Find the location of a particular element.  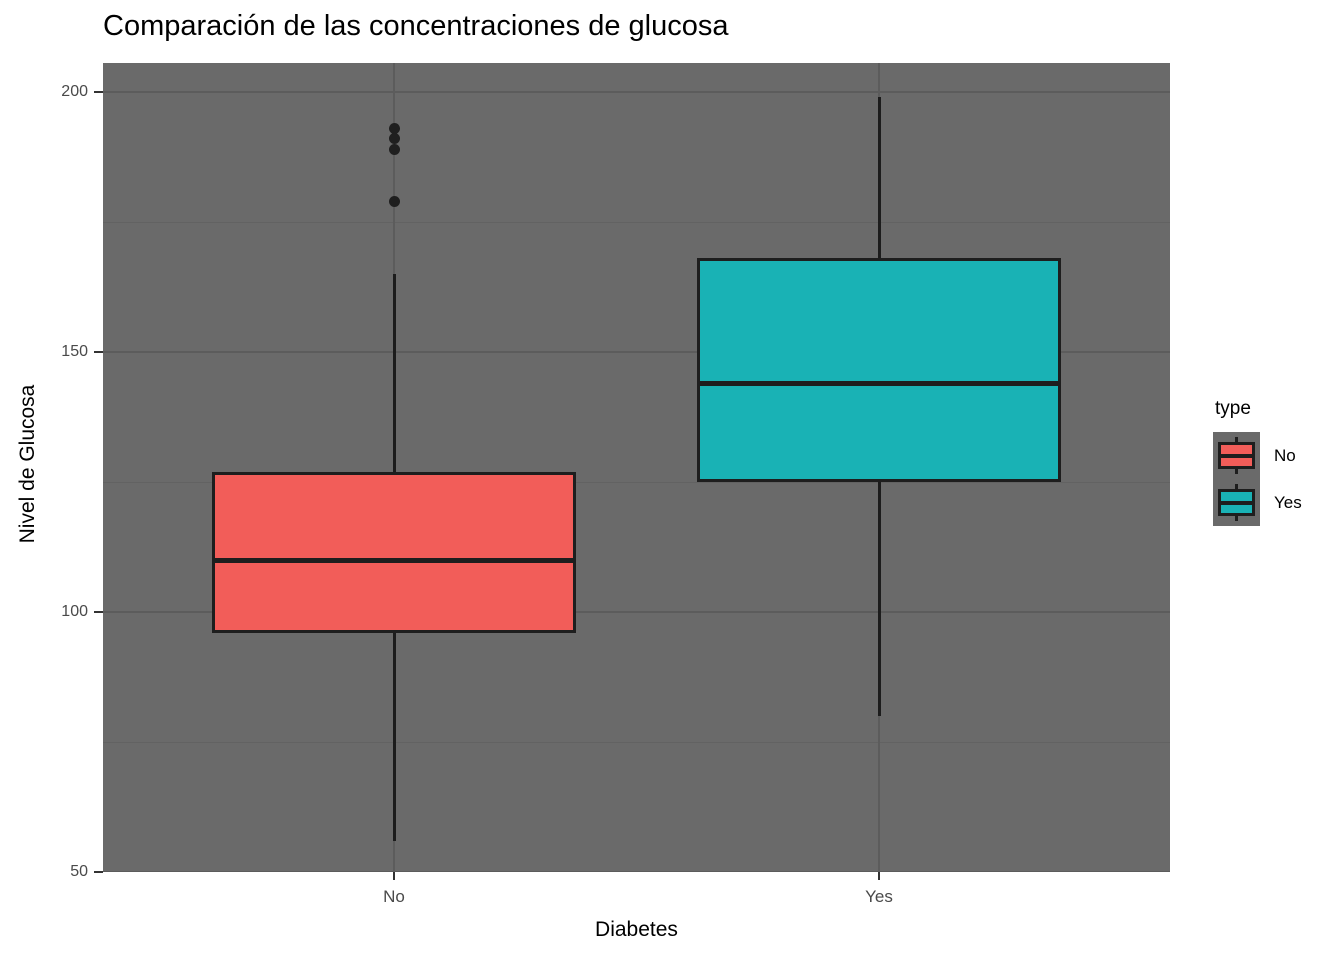

y-tick-label: 200 is located at coordinates (74, 92).